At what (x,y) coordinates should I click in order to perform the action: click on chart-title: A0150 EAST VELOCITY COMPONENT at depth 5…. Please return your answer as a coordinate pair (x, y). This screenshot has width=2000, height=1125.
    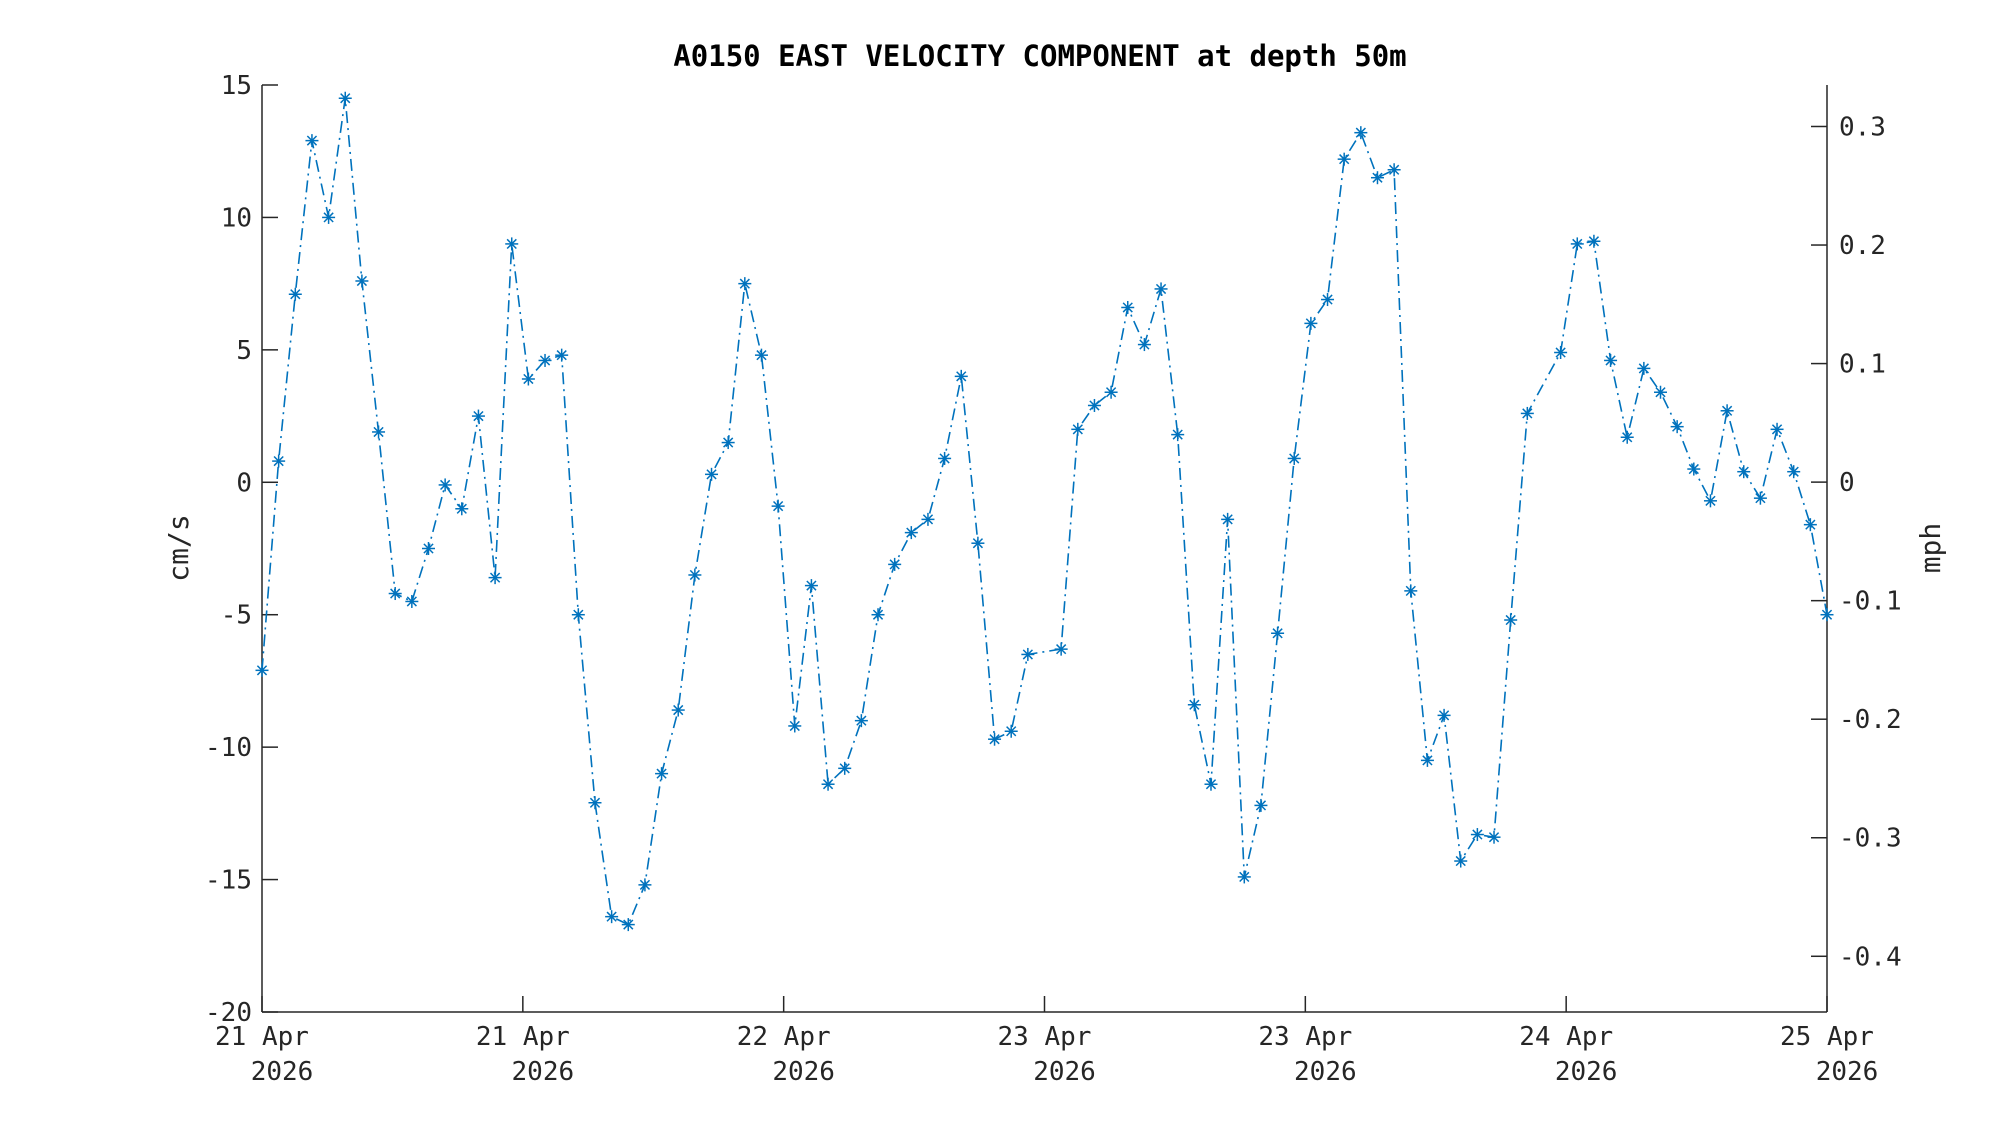
    Looking at the image, I should click on (1039, 56).